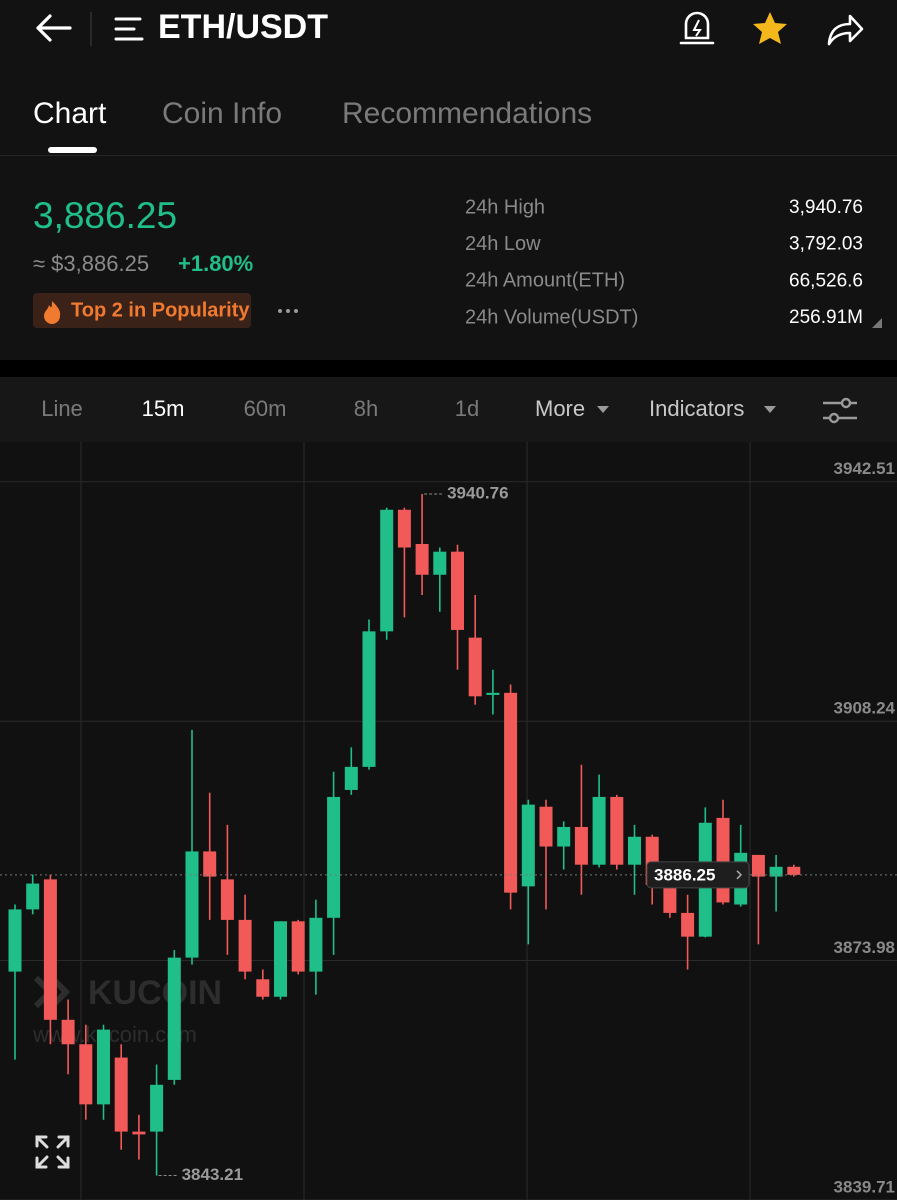  Describe the element at coordinates (448, 409) in the screenshot. I see `toolbar` at that location.